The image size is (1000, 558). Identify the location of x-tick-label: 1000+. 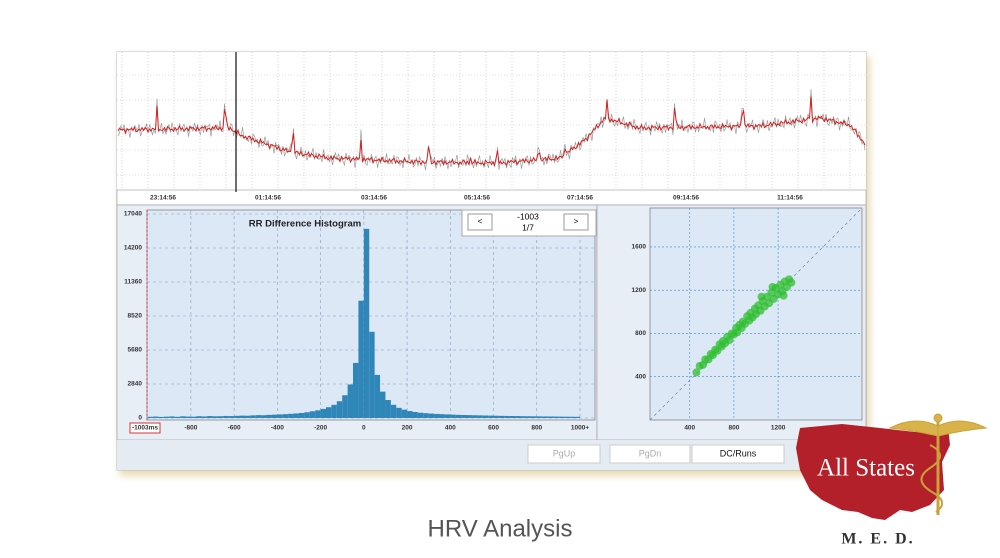
(580, 428).